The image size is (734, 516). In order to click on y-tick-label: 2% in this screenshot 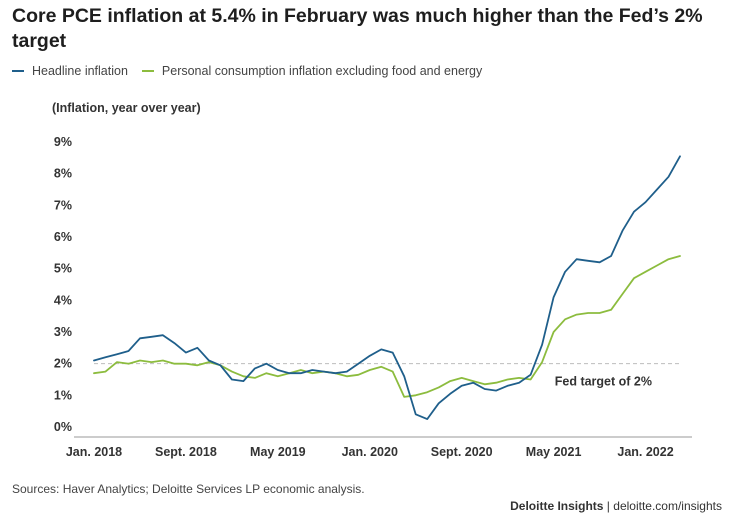, I will do `click(63, 364)`.